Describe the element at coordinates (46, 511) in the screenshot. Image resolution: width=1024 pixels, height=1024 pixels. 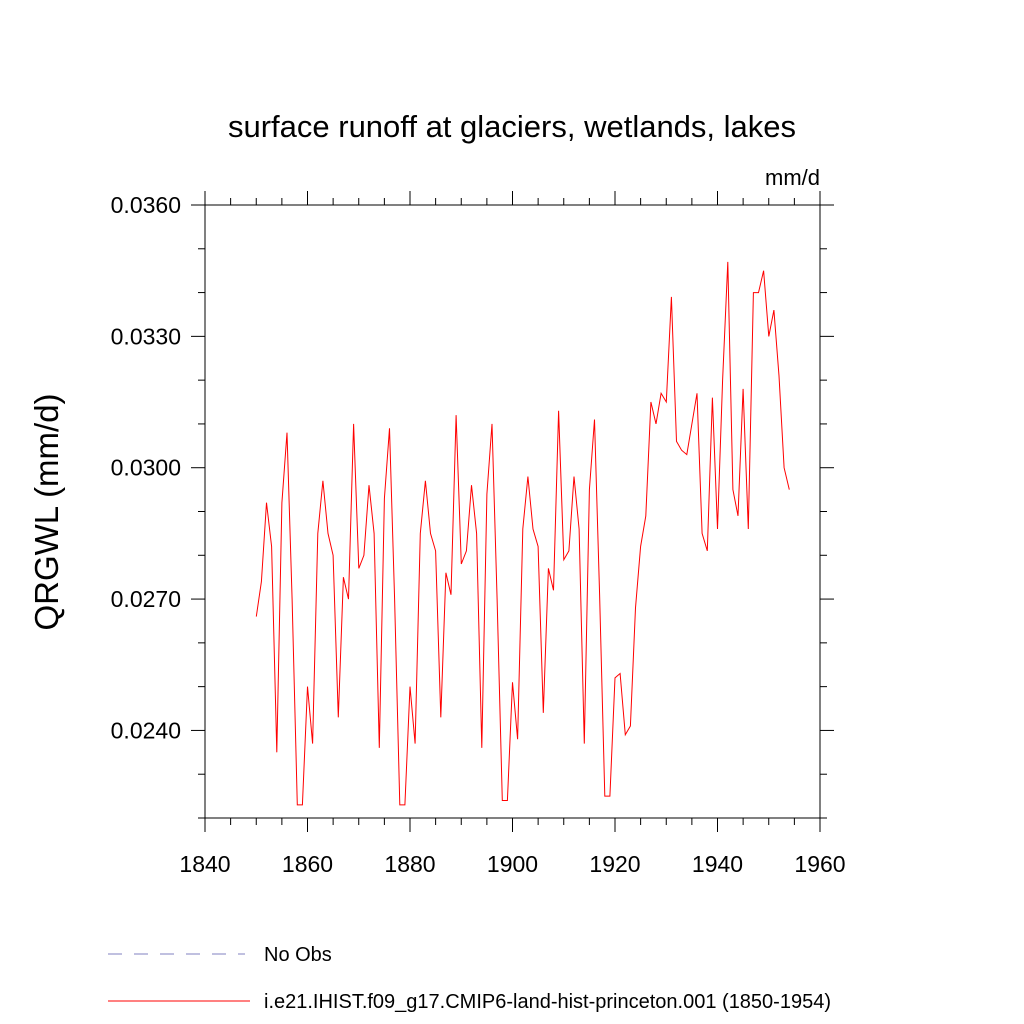
I see `y-axis-label: QRGWL (mm/d)` at that location.